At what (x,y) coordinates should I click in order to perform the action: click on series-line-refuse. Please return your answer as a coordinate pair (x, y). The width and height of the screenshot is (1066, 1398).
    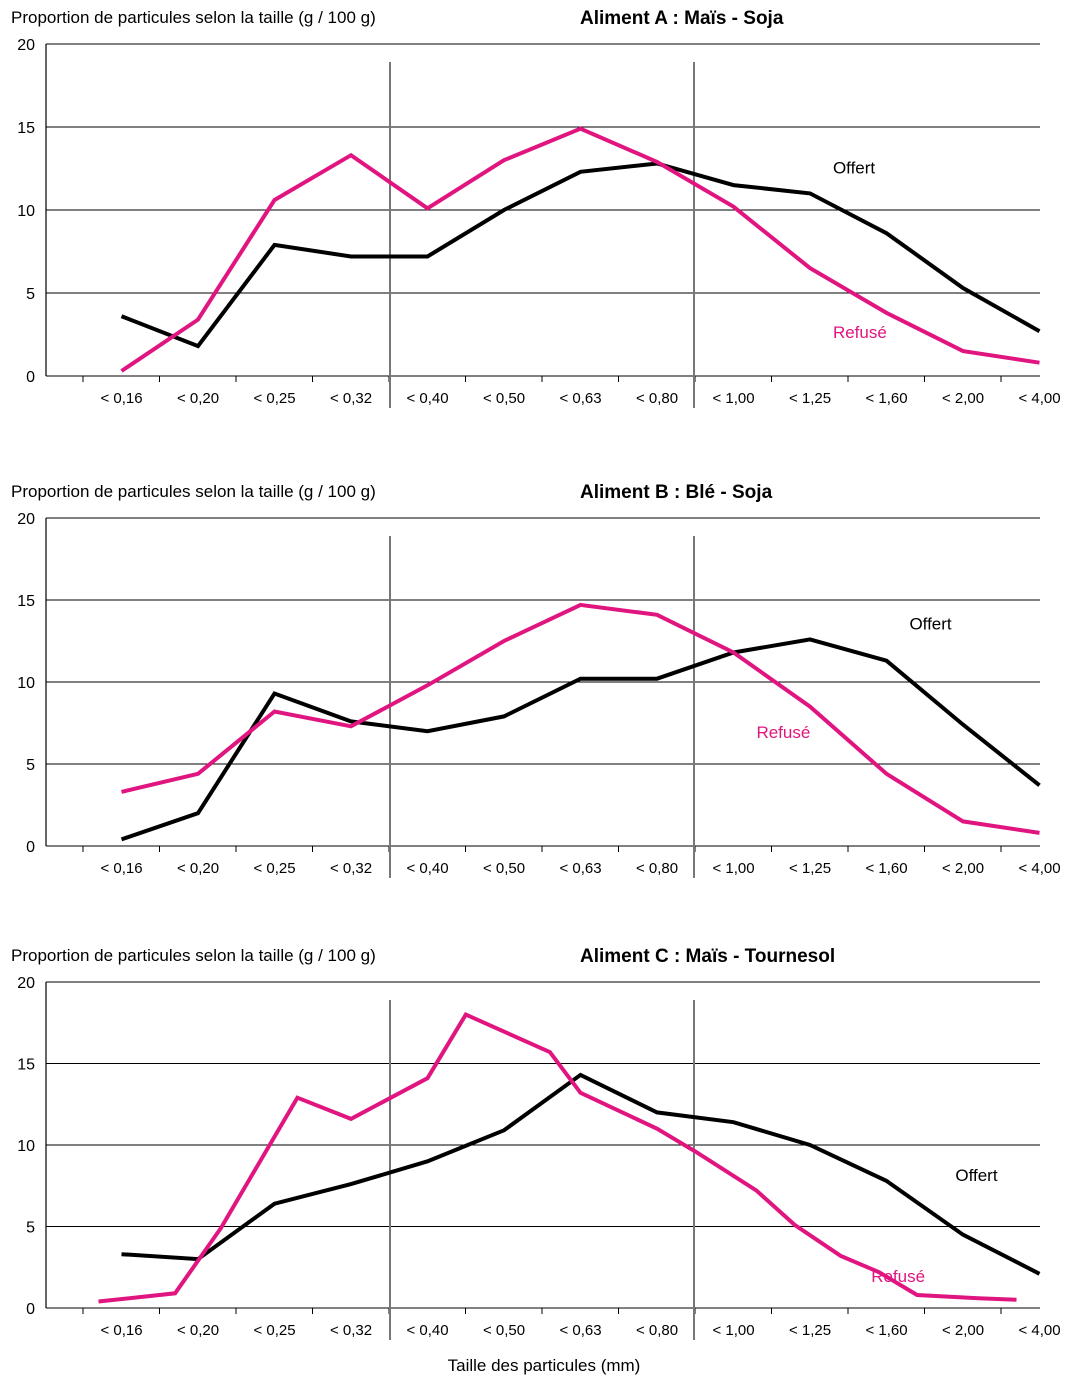
    Looking at the image, I should click on (580, 718).